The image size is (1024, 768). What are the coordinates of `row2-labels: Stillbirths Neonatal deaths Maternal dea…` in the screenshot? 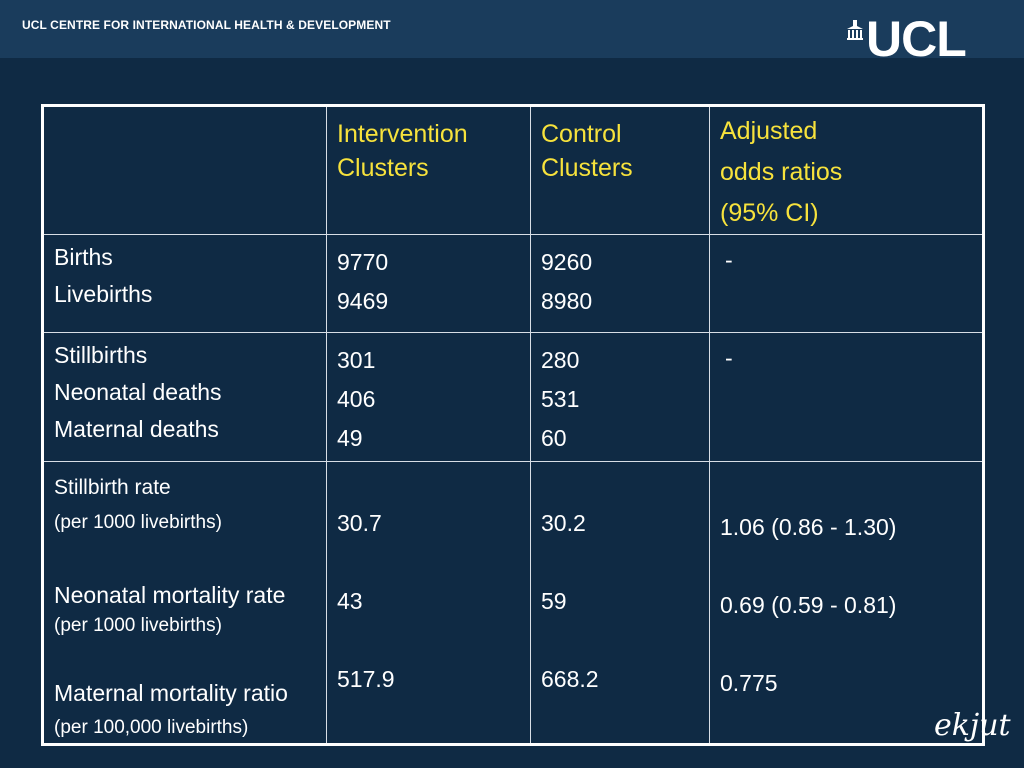 It's located at (184, 397).